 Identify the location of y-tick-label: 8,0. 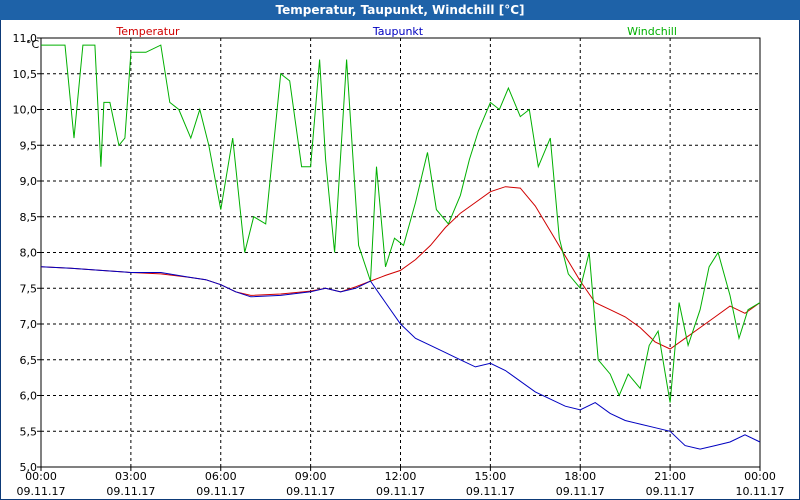
(29, 253).